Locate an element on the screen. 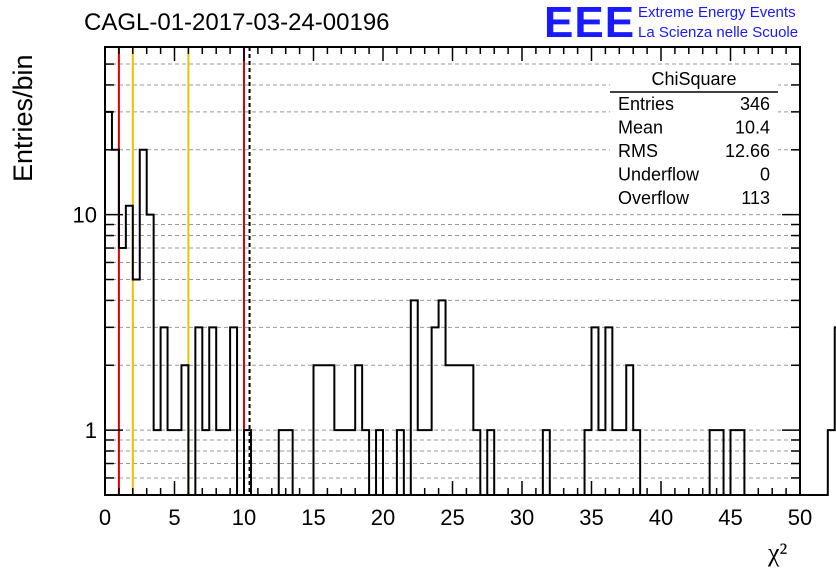 The image size is (836, 572). stats-label: RMS is located at coordinates (638, 151).